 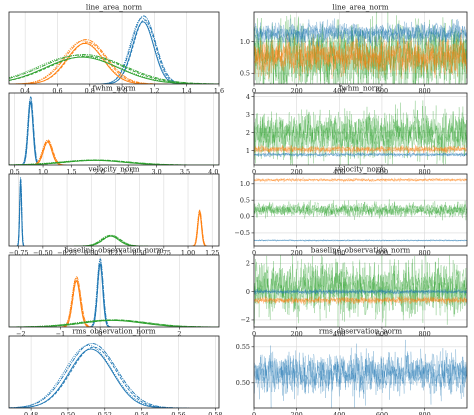 I want to click on x-tick-label: 800, so click(x=424, y=91).